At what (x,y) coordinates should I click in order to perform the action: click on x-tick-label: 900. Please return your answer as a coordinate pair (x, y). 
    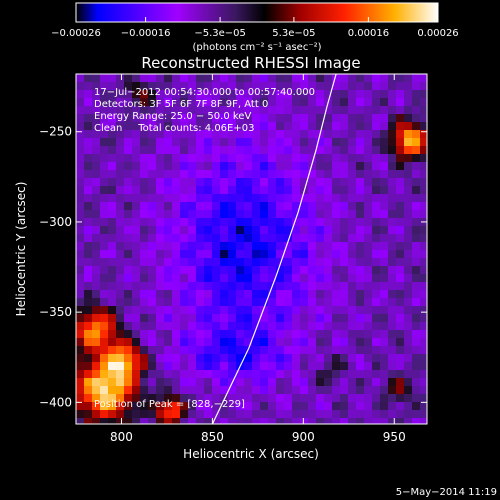
    Looking at the image, I should click on (303, 437).